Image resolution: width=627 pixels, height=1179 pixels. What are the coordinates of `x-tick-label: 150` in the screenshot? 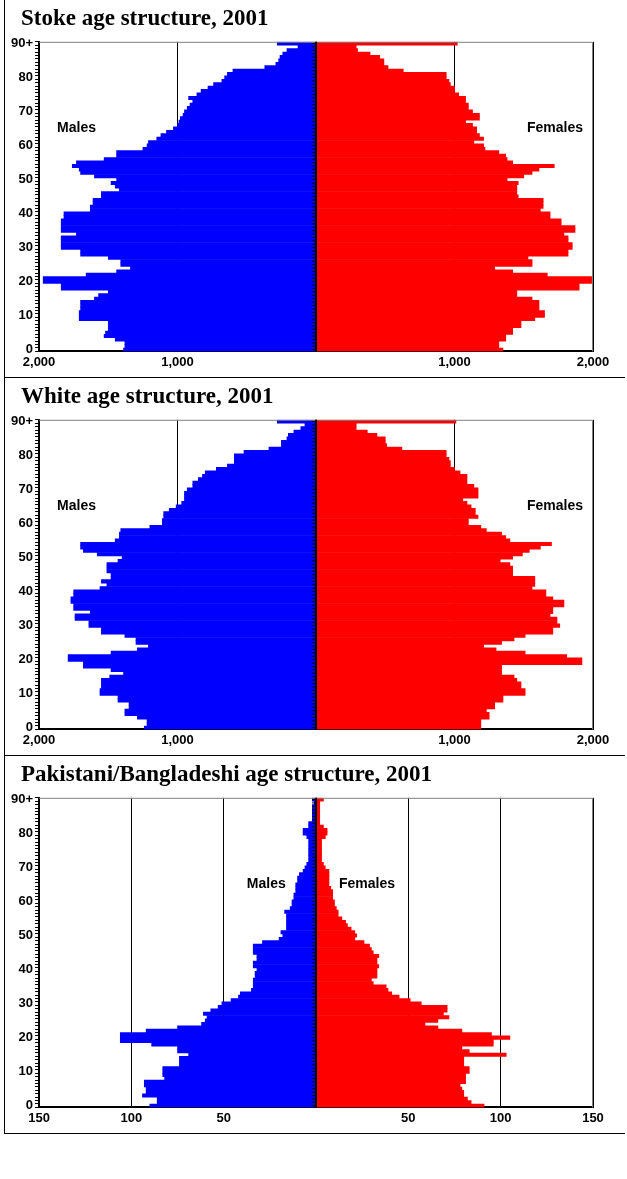 It's located at (593, 1117).